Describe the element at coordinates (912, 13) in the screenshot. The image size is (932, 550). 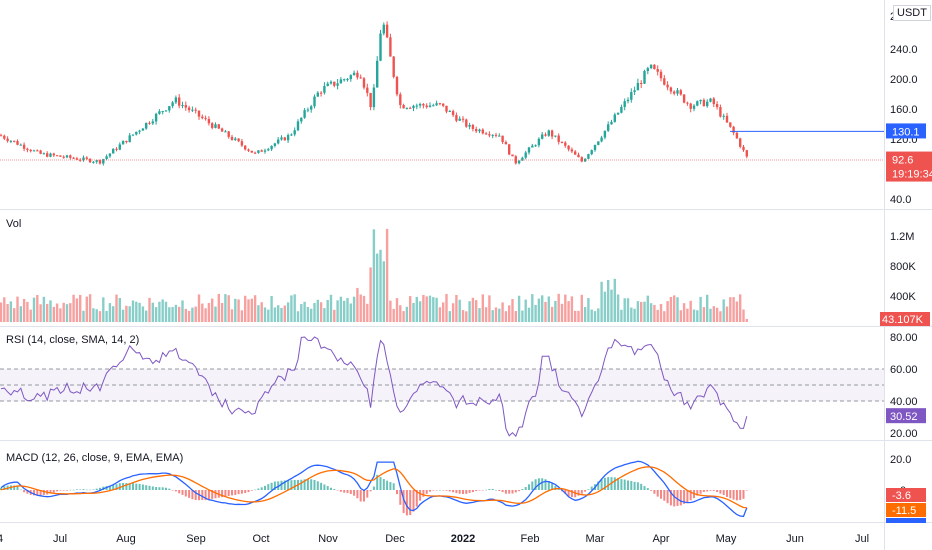
I see `currency-label: USDT` at that location.